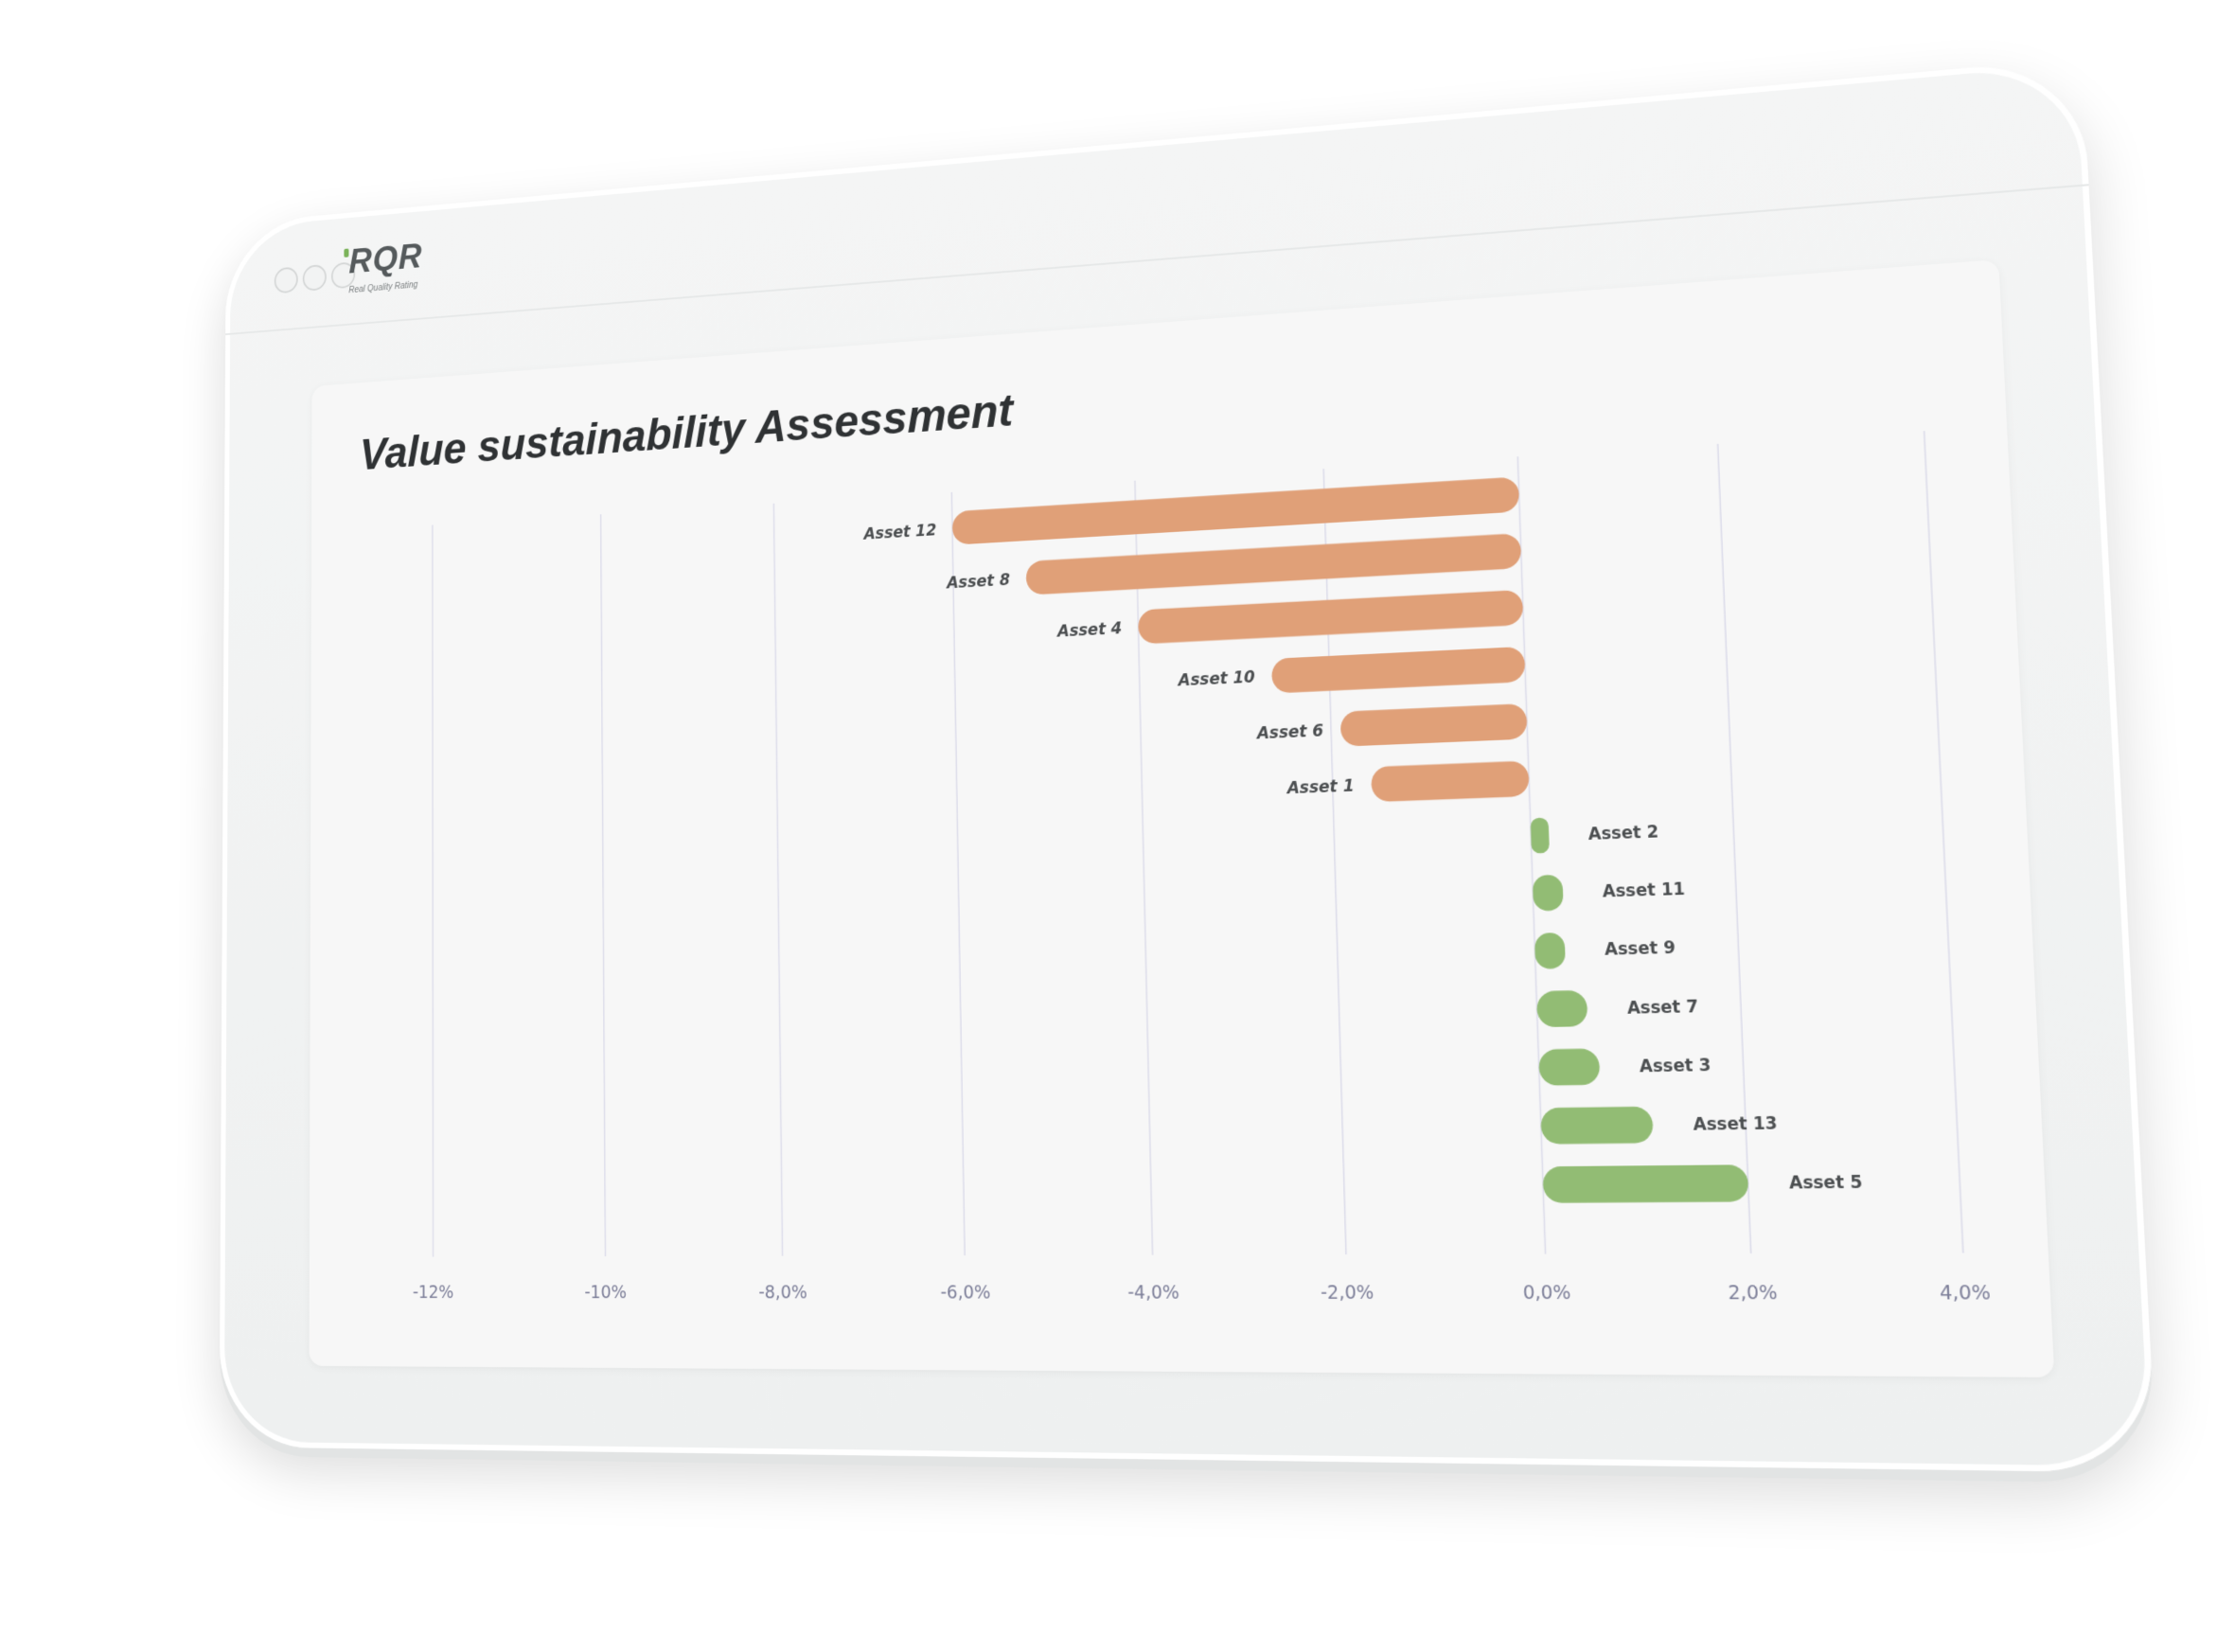  What do you see at coordinates (782, 1292) in the screenshot?
I see `x-tick-label: -8,0%` at bounding box center [782, 1292].